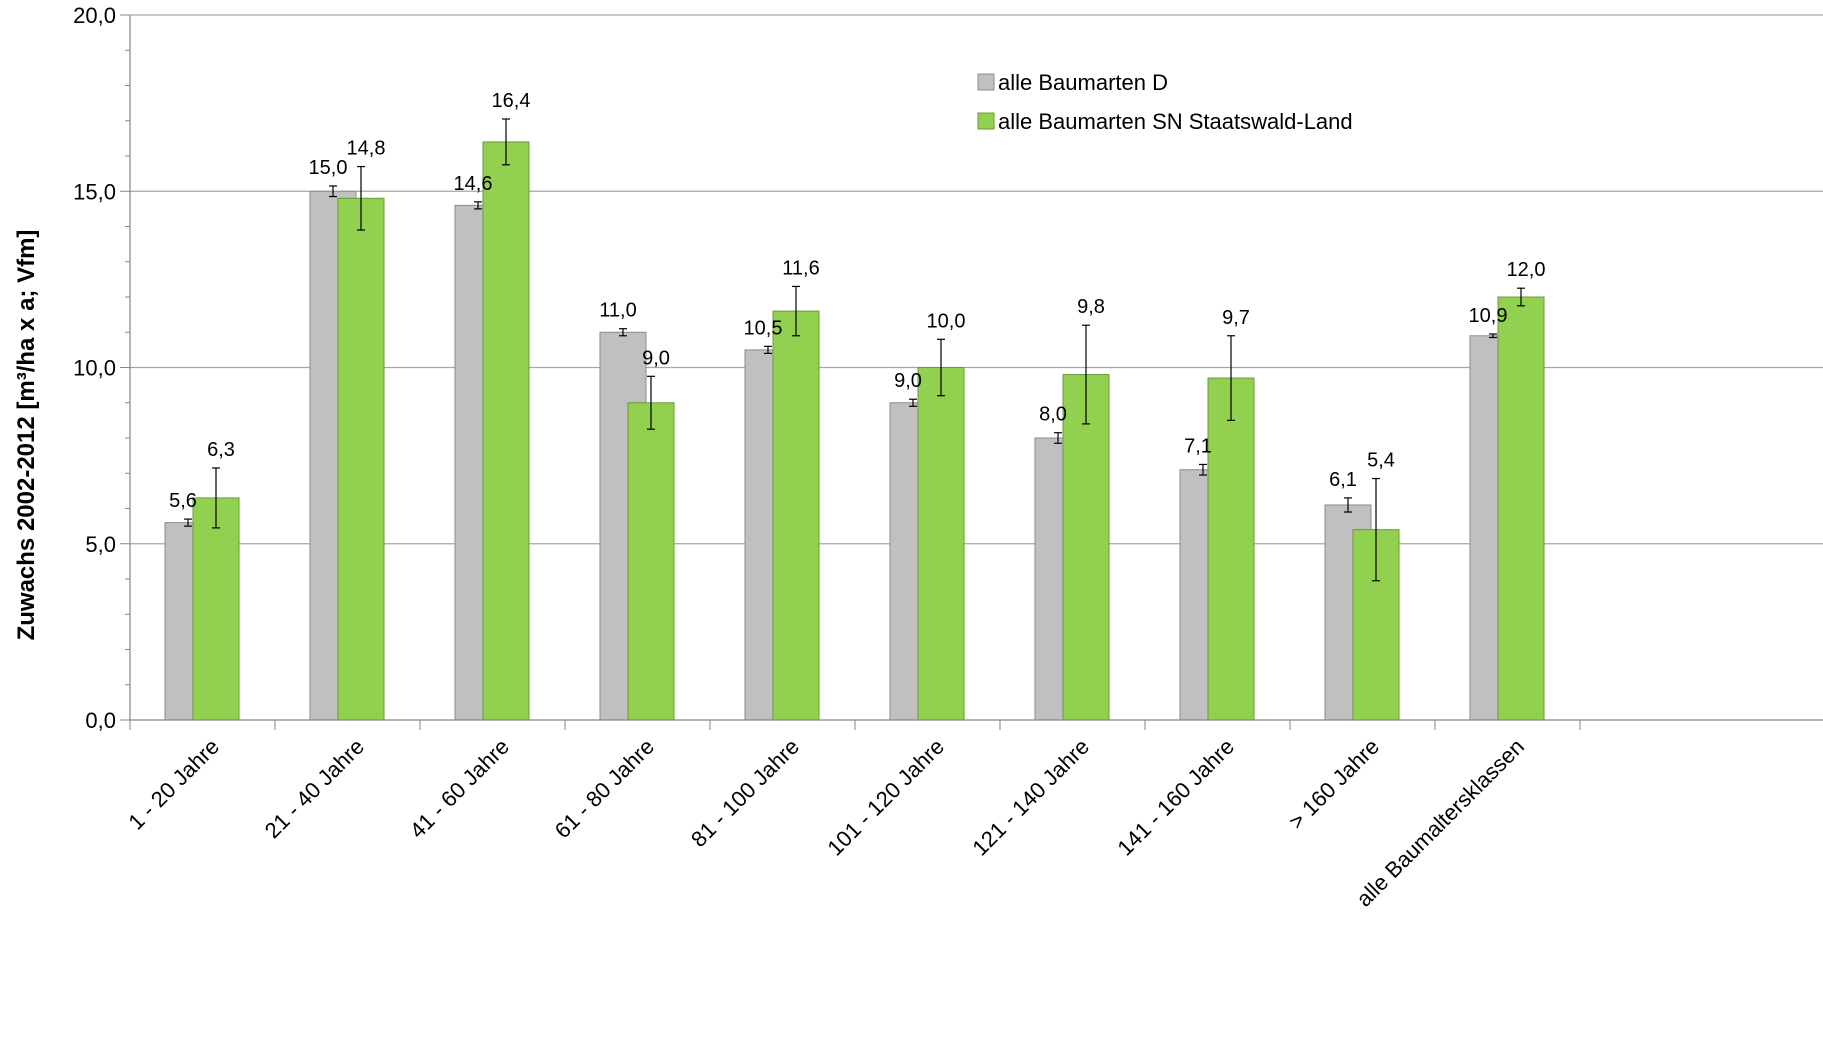 Image resolution: width=1823 pixels, height=1063 pixels. I want to click on x-tick-label: 41 - 60 Jahre, so click(459, 788).